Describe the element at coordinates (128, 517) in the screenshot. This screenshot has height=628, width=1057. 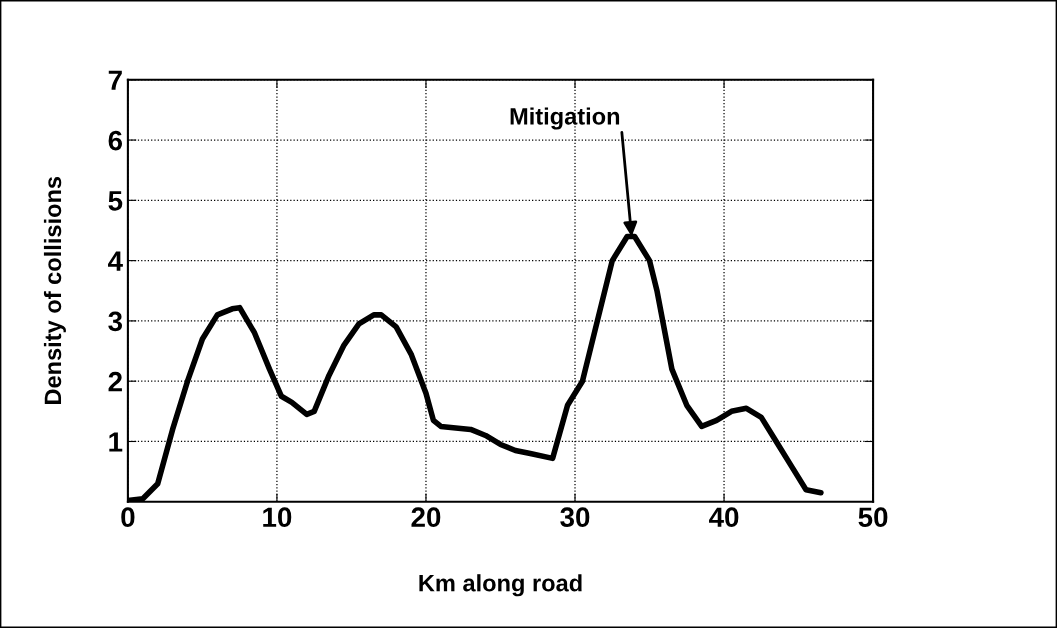
I see `x-tick-label: 0` at that location.